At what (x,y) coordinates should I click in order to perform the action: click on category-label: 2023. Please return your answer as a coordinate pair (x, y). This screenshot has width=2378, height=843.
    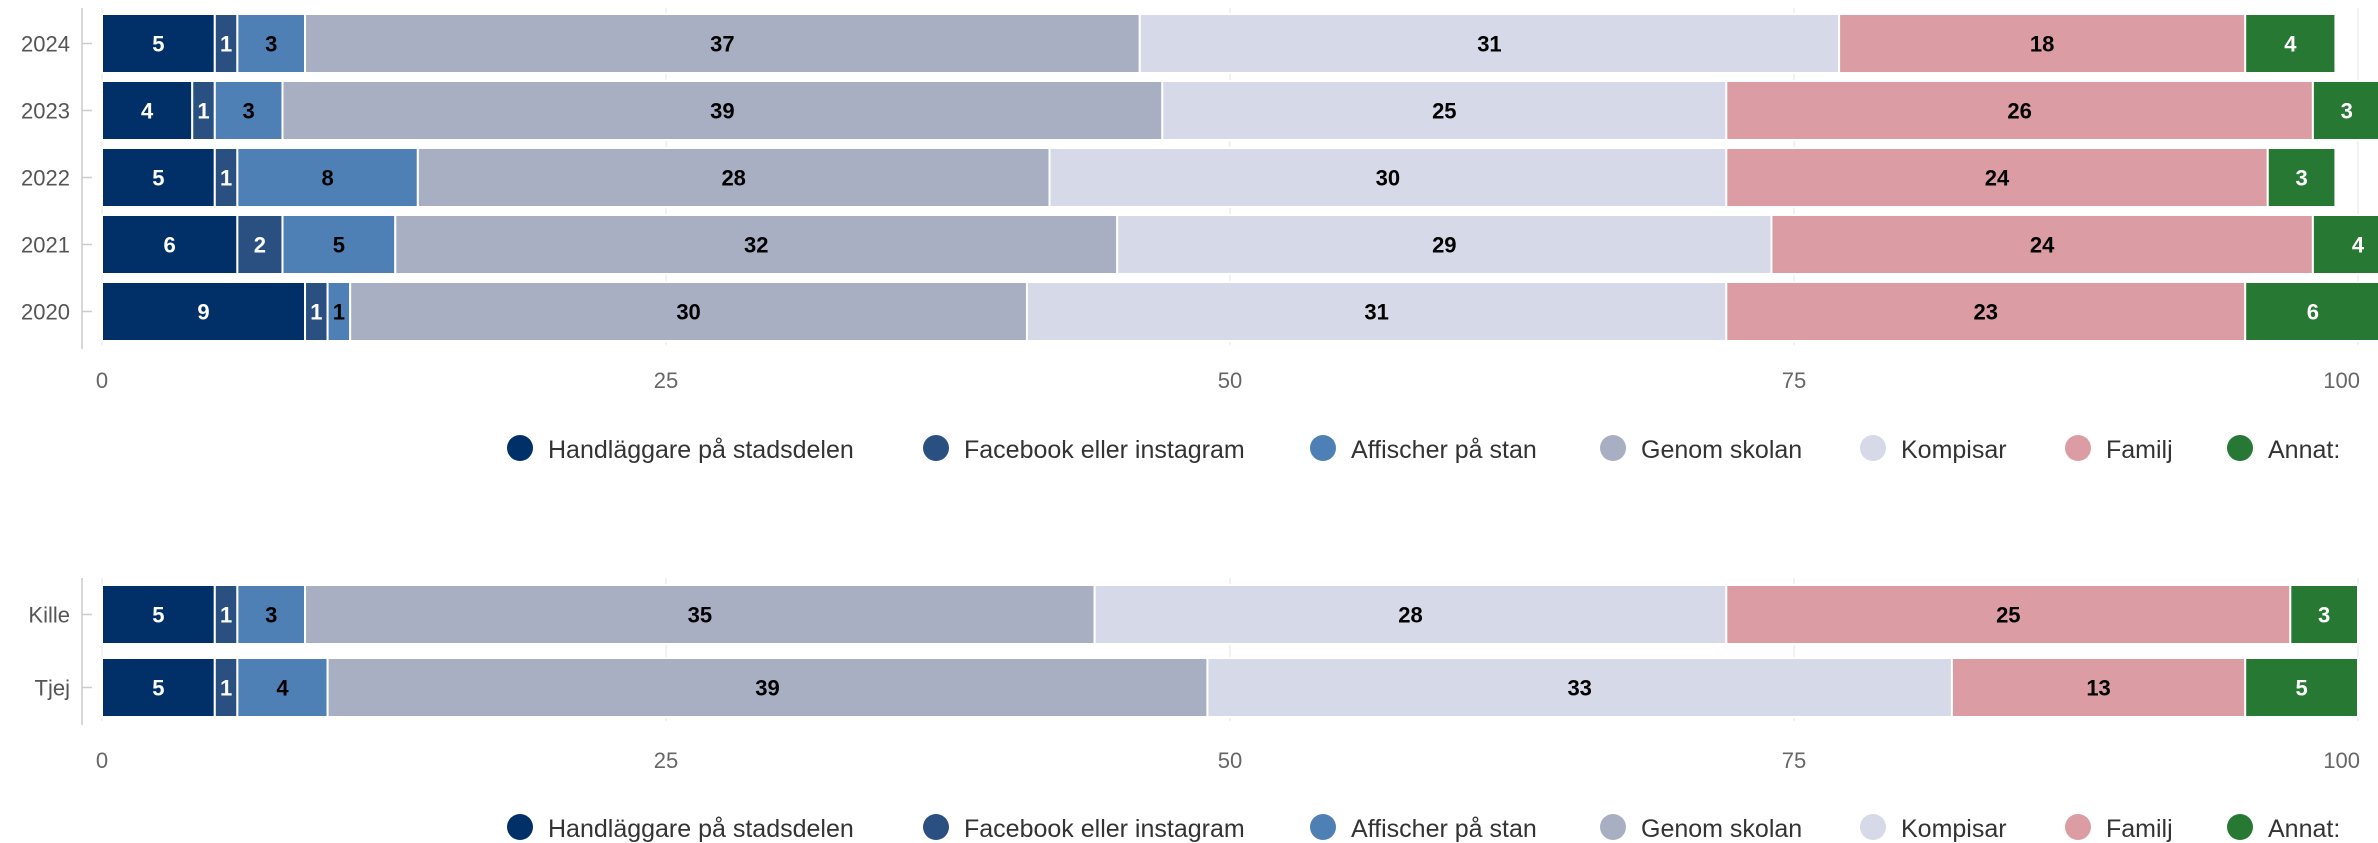
    Looking at the image, I should click on (45, 111).